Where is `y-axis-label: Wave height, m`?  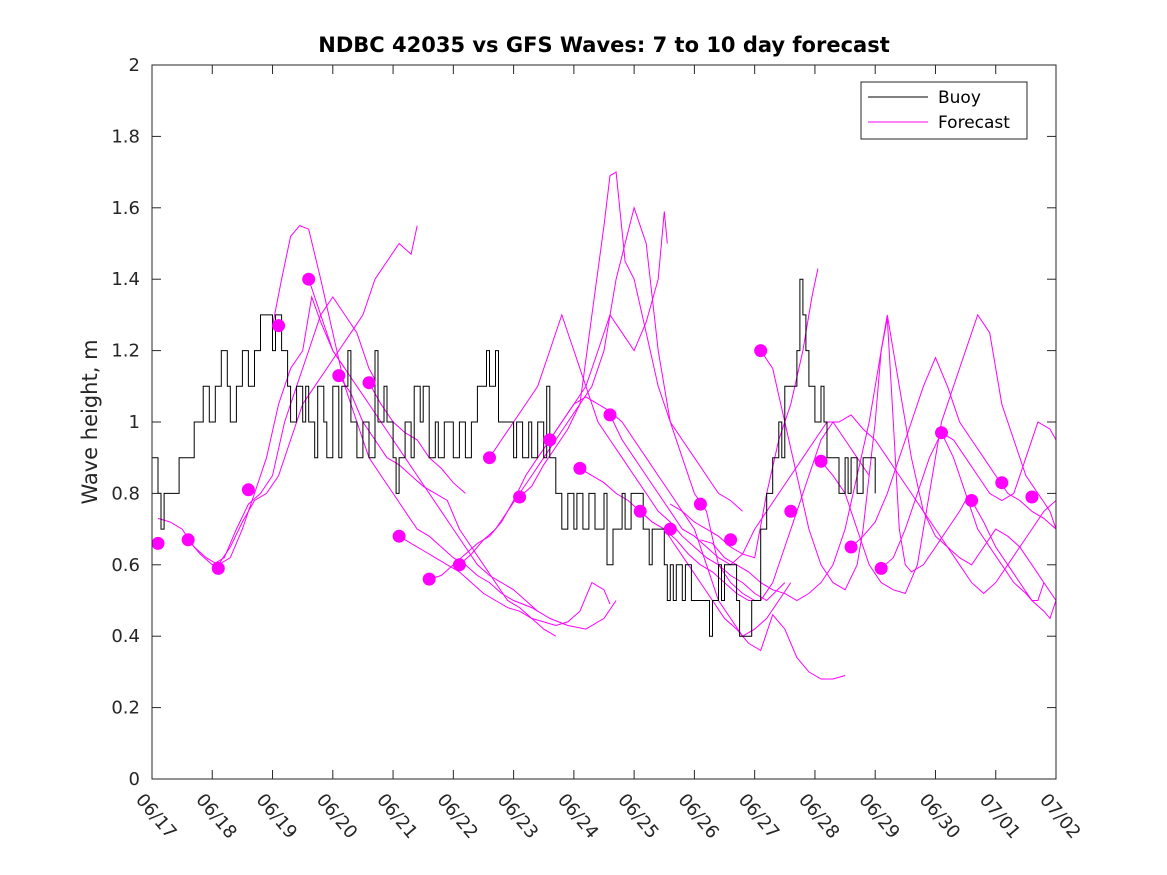 y-axis-label: Wave height, m is located at coordinates (90, 421).